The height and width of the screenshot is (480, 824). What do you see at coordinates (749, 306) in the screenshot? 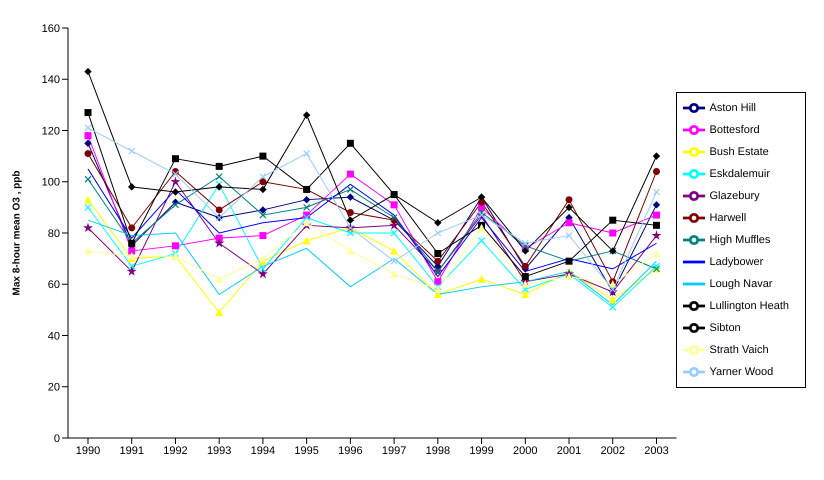
I see `legend-label: Lullington Heath` at bounding box center [749, 306].